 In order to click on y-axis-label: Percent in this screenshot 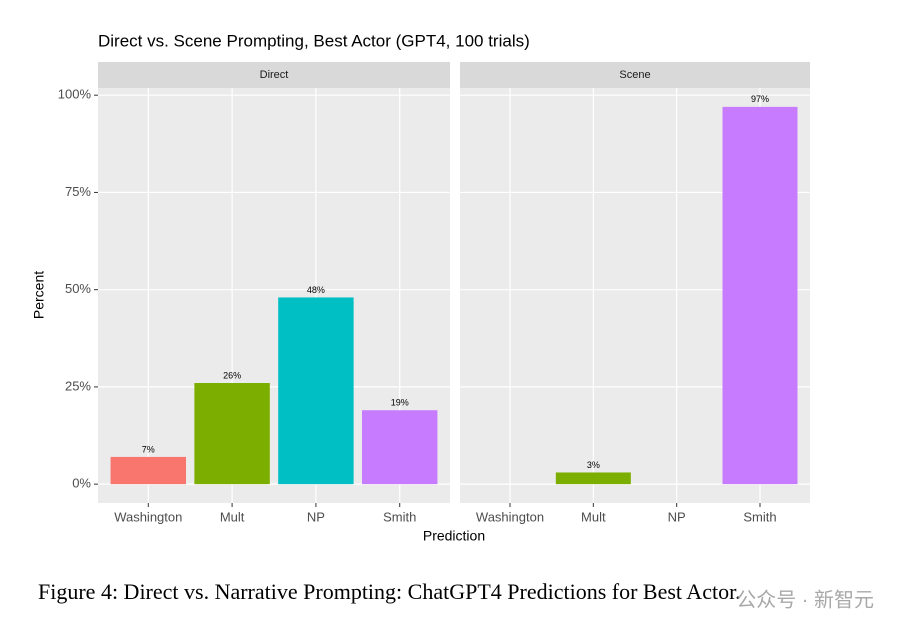, I will do `click(39, 295)`.